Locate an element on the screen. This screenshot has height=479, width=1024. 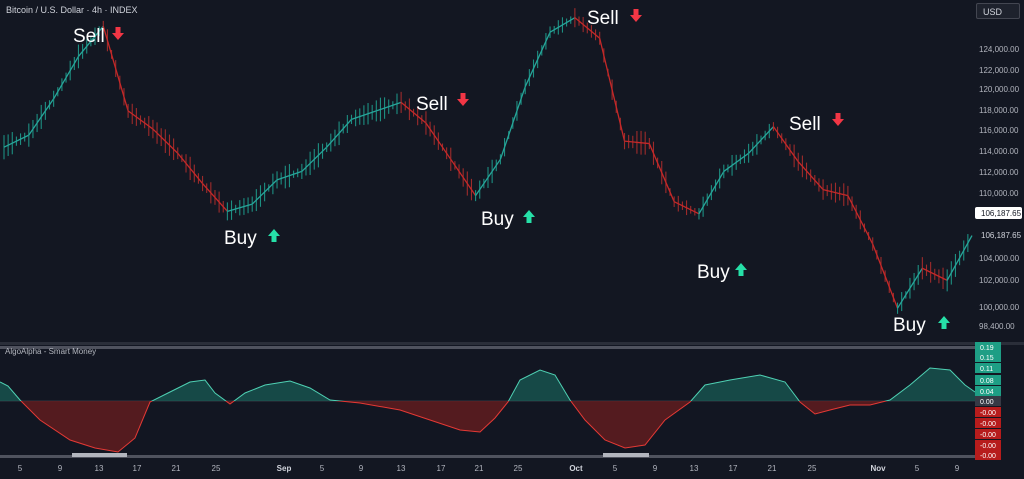
osc-lower-band is located at coordinates (487, 456).